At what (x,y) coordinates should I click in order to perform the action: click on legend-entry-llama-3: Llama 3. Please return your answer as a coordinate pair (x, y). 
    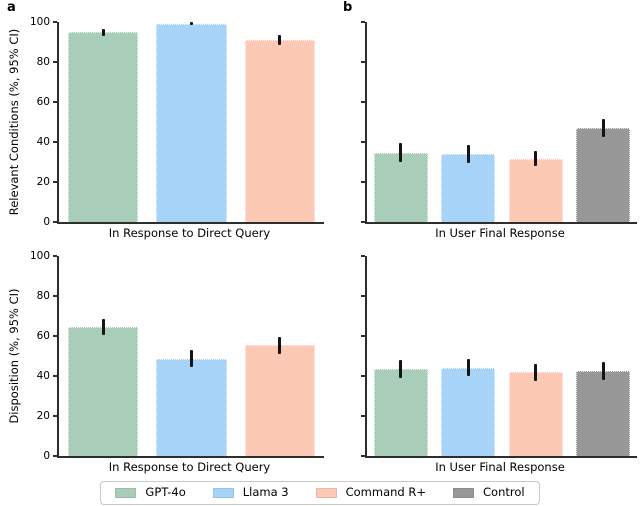
    Looking at the image, I should click on (250, 492).